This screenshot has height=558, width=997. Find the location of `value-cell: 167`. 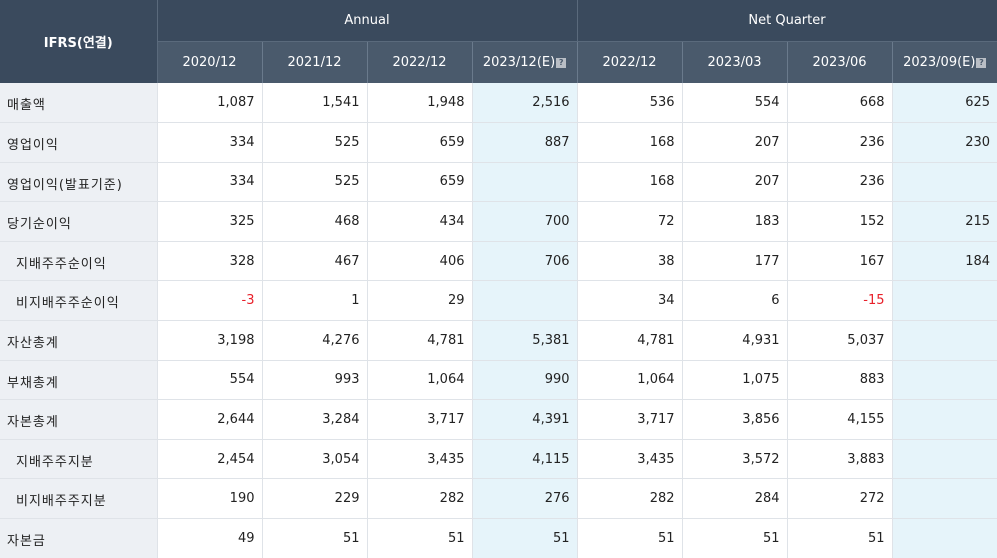

value-cell: 167 is located at coordinates (840, 261).